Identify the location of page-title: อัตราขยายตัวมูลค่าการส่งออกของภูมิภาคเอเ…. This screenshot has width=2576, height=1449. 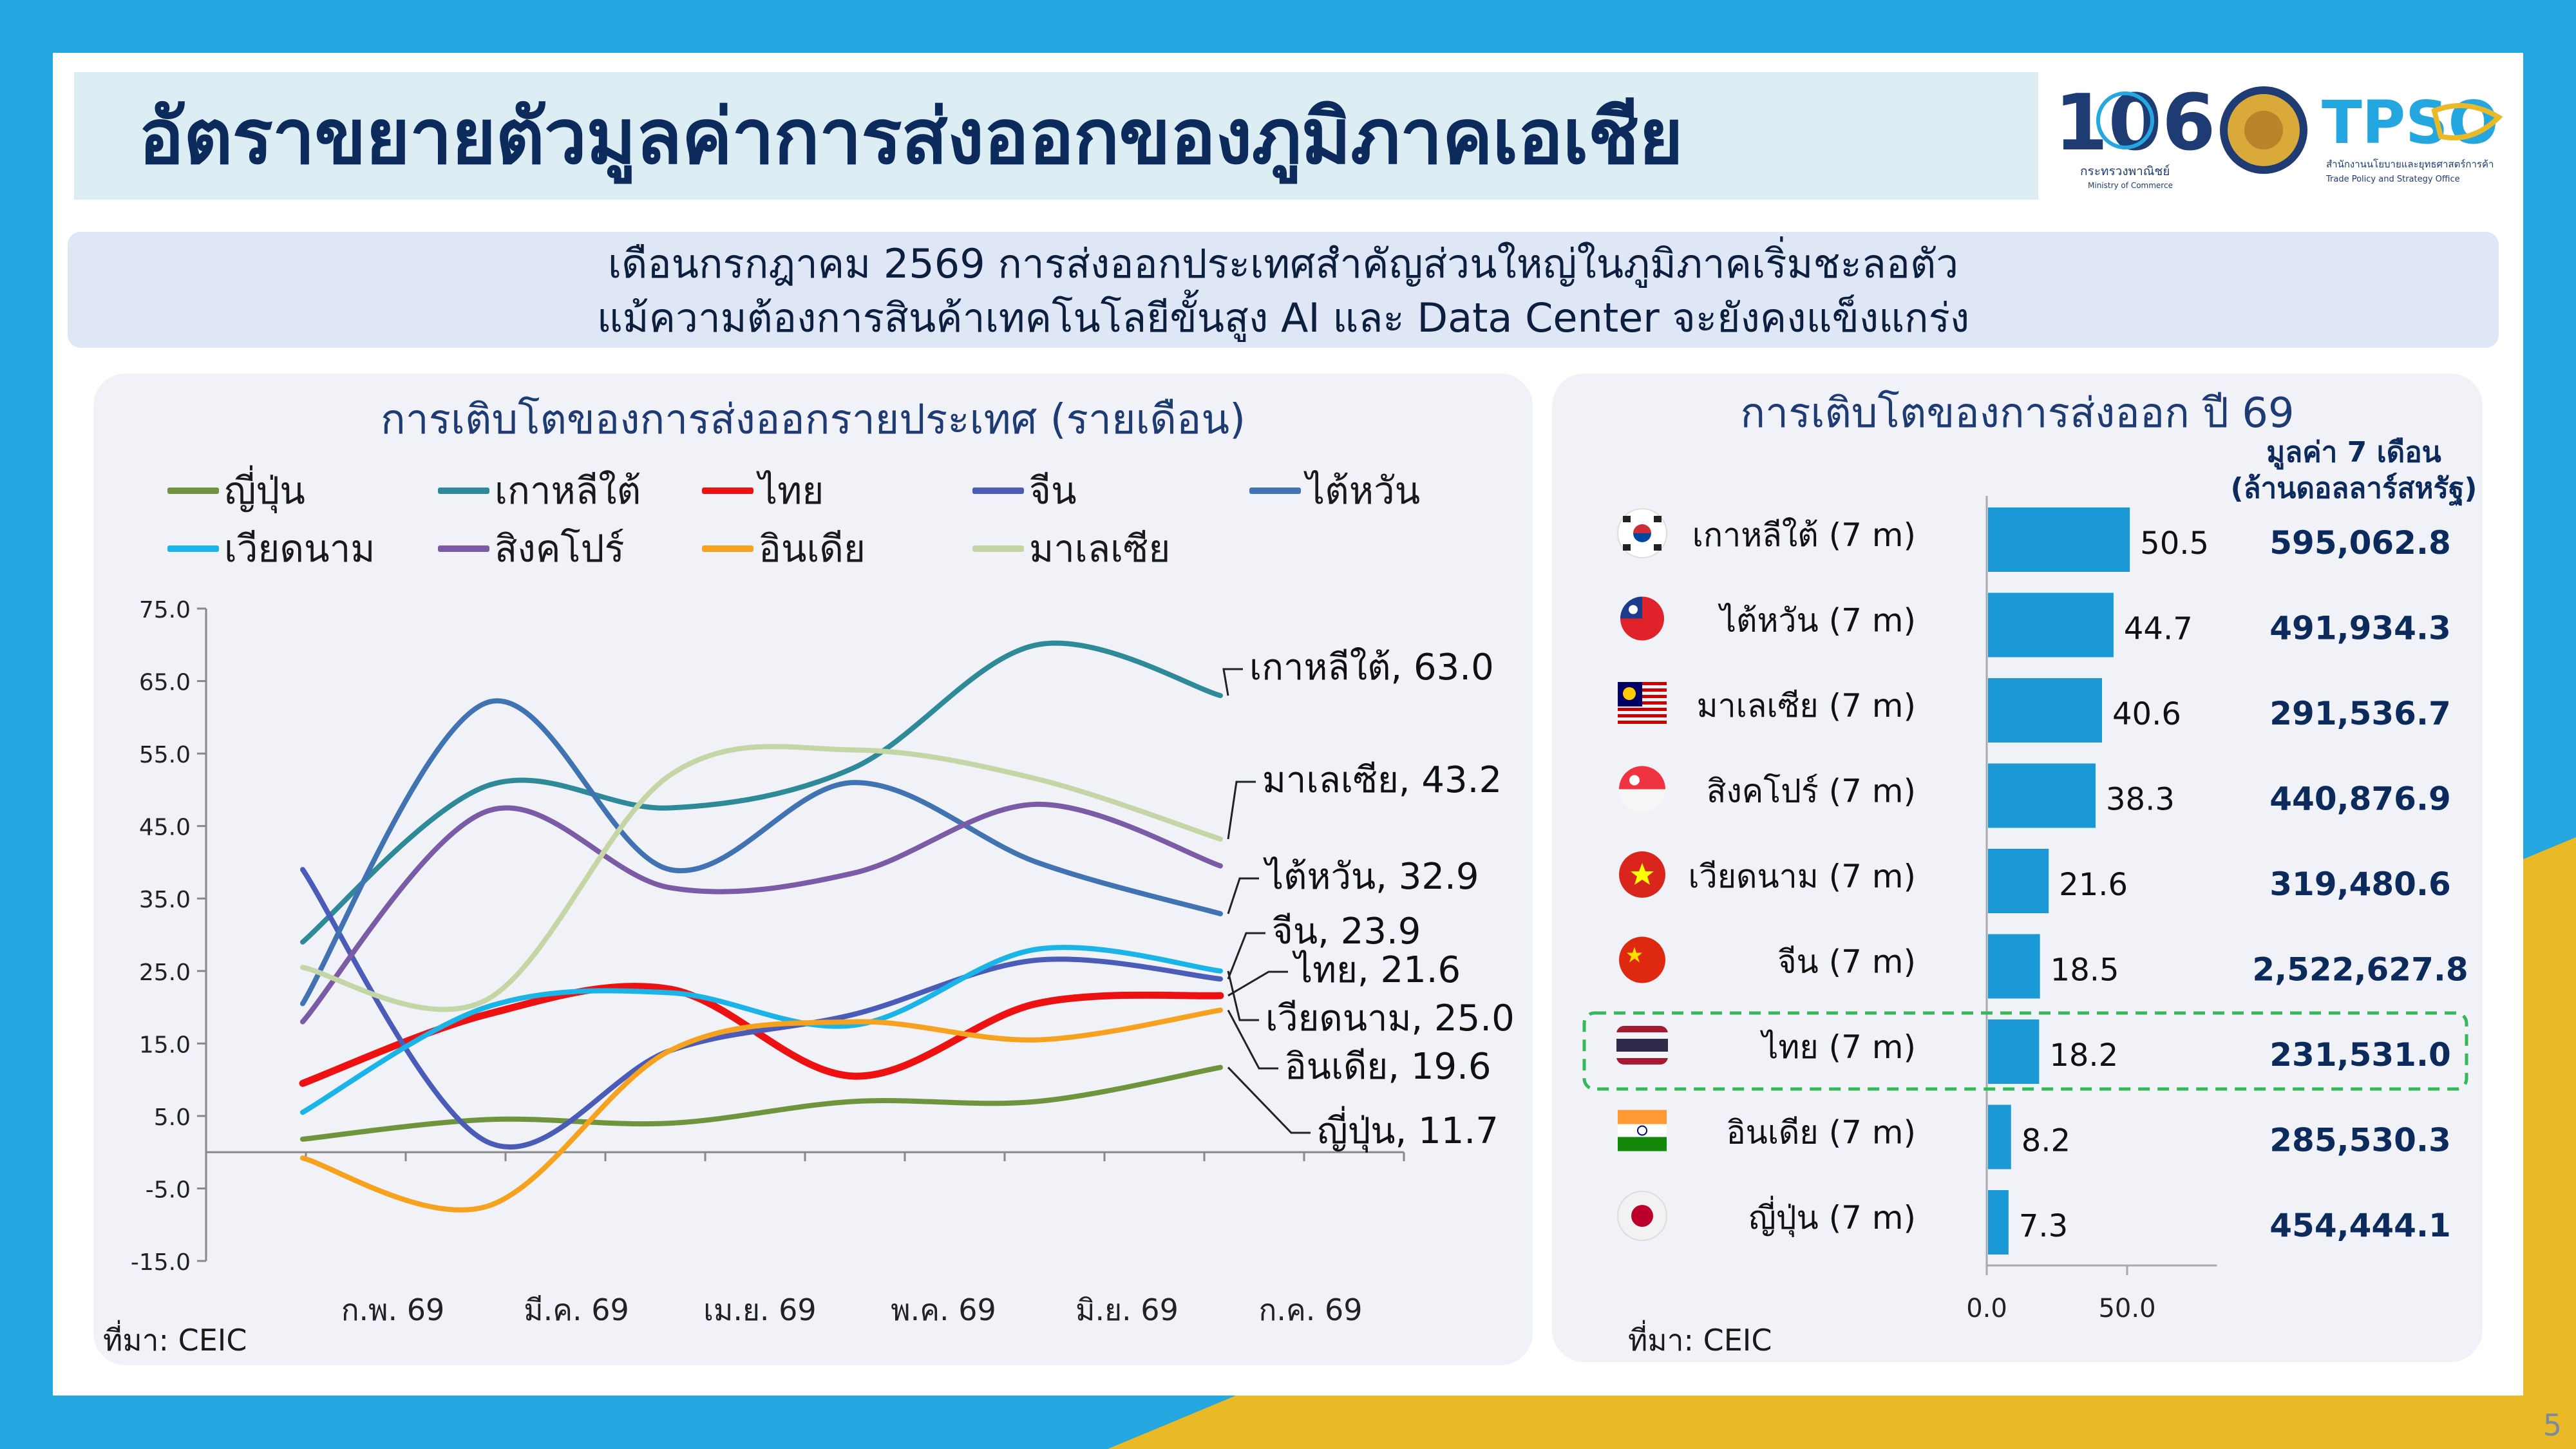
(910, 136).